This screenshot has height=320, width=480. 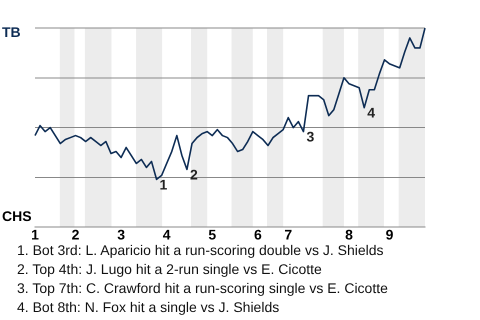 What do you see at coordinates (310, 136) in the screenshot?
I see `annotation: 3` at bounding box center [310, 136].